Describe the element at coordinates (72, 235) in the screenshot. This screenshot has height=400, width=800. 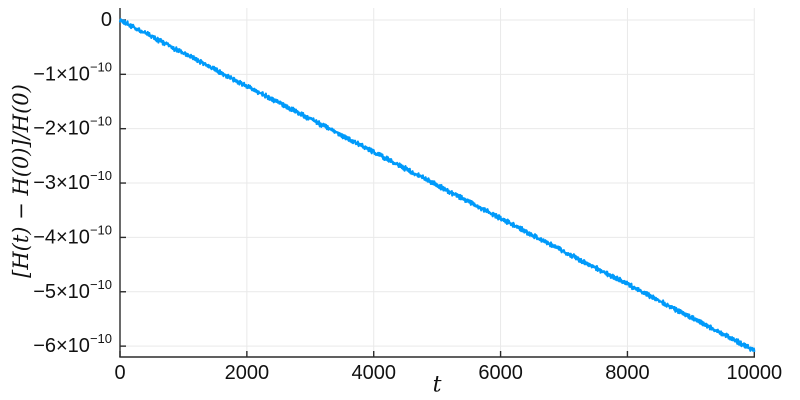
I see `y-tick-label: −4×10⁻¹⁰` at that location.